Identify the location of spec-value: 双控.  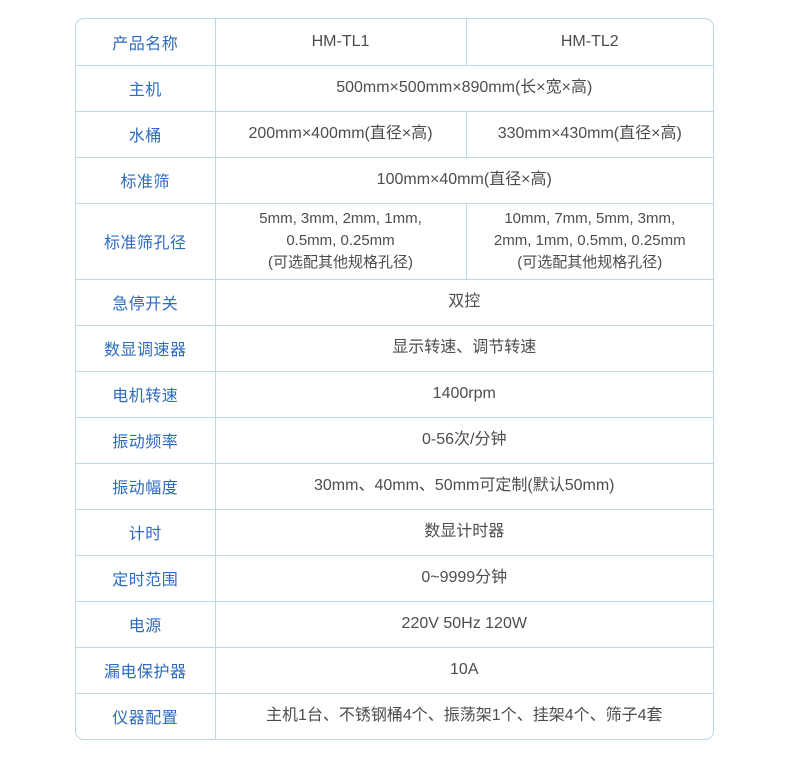
(463, 302).